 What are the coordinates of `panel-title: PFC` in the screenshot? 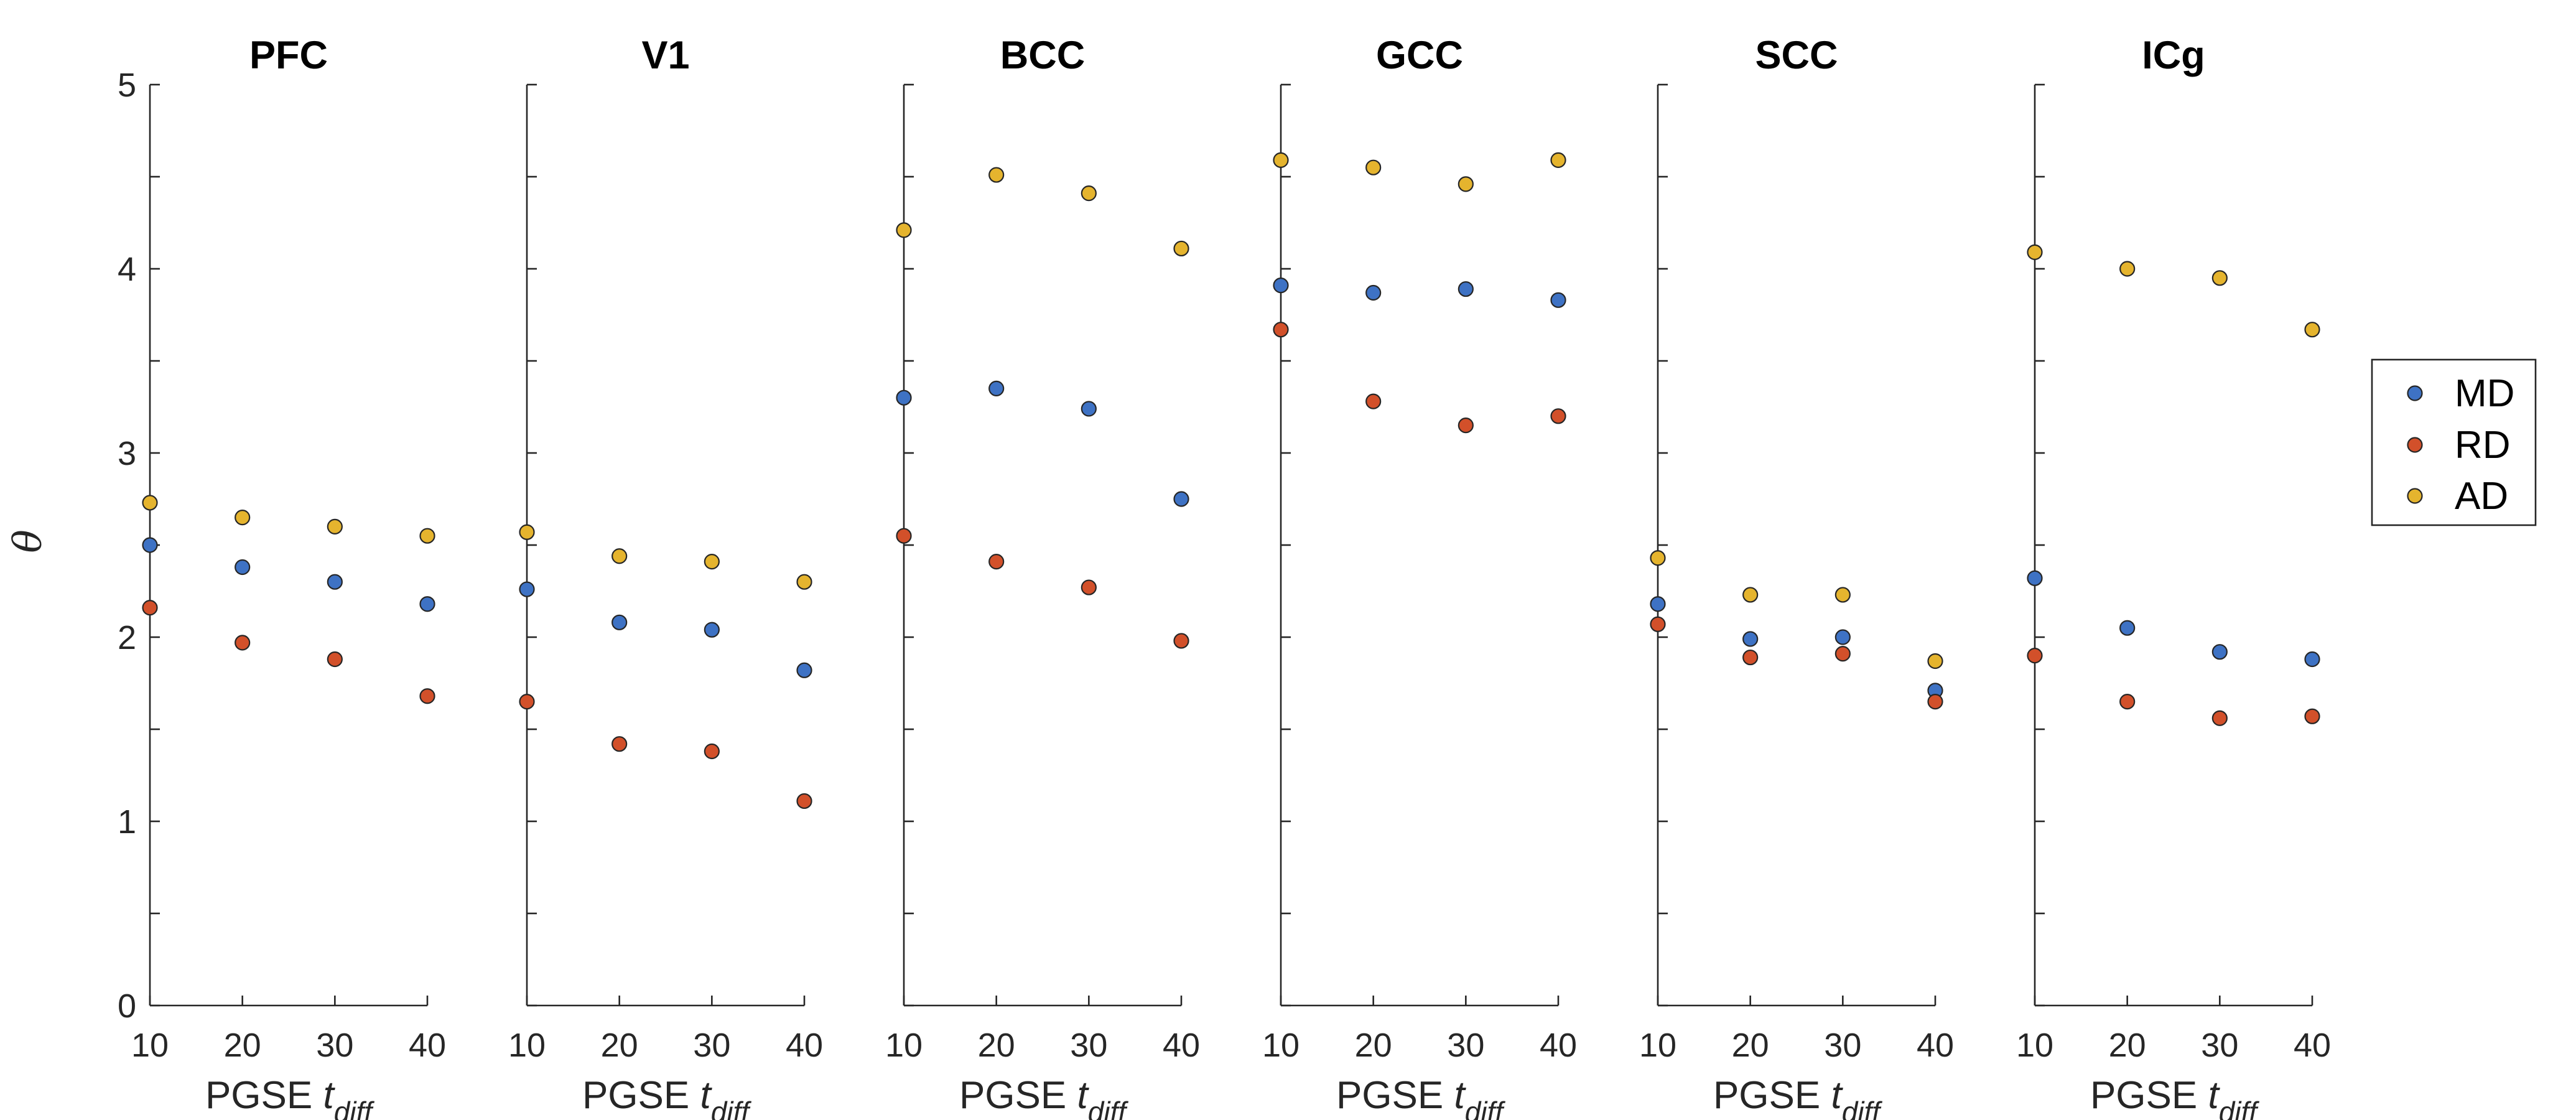 It's located at (288, 55).